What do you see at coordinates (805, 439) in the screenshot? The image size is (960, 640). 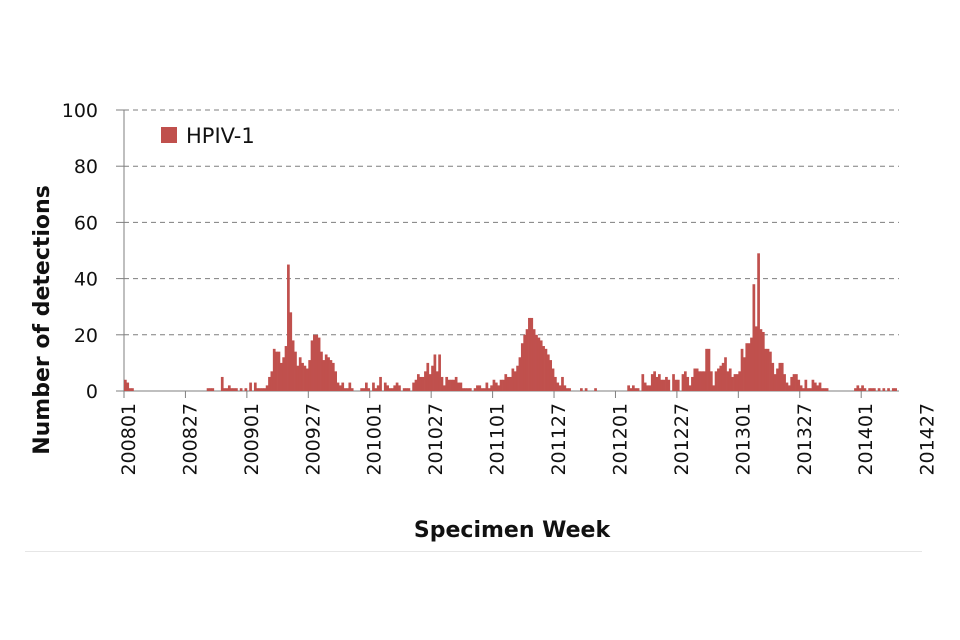 I see `x-tick-label: 201327` at bounding box center [805, 439].